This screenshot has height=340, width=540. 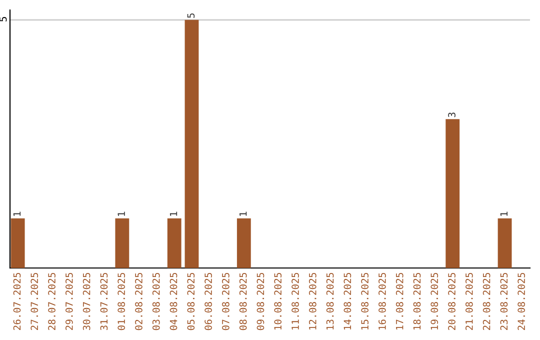 What do you see at coordinates (104, 301) in the screenshot?
I see `x-tick-label: 31.07.2025` at bounding box center [104, 301].